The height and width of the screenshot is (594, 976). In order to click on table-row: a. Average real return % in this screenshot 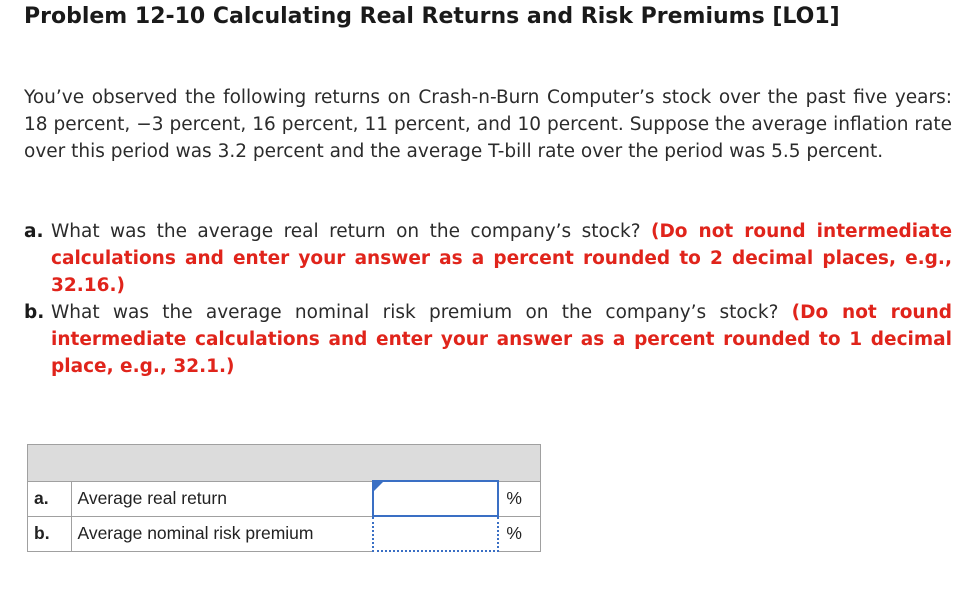, I will do `click(284, 498)`.